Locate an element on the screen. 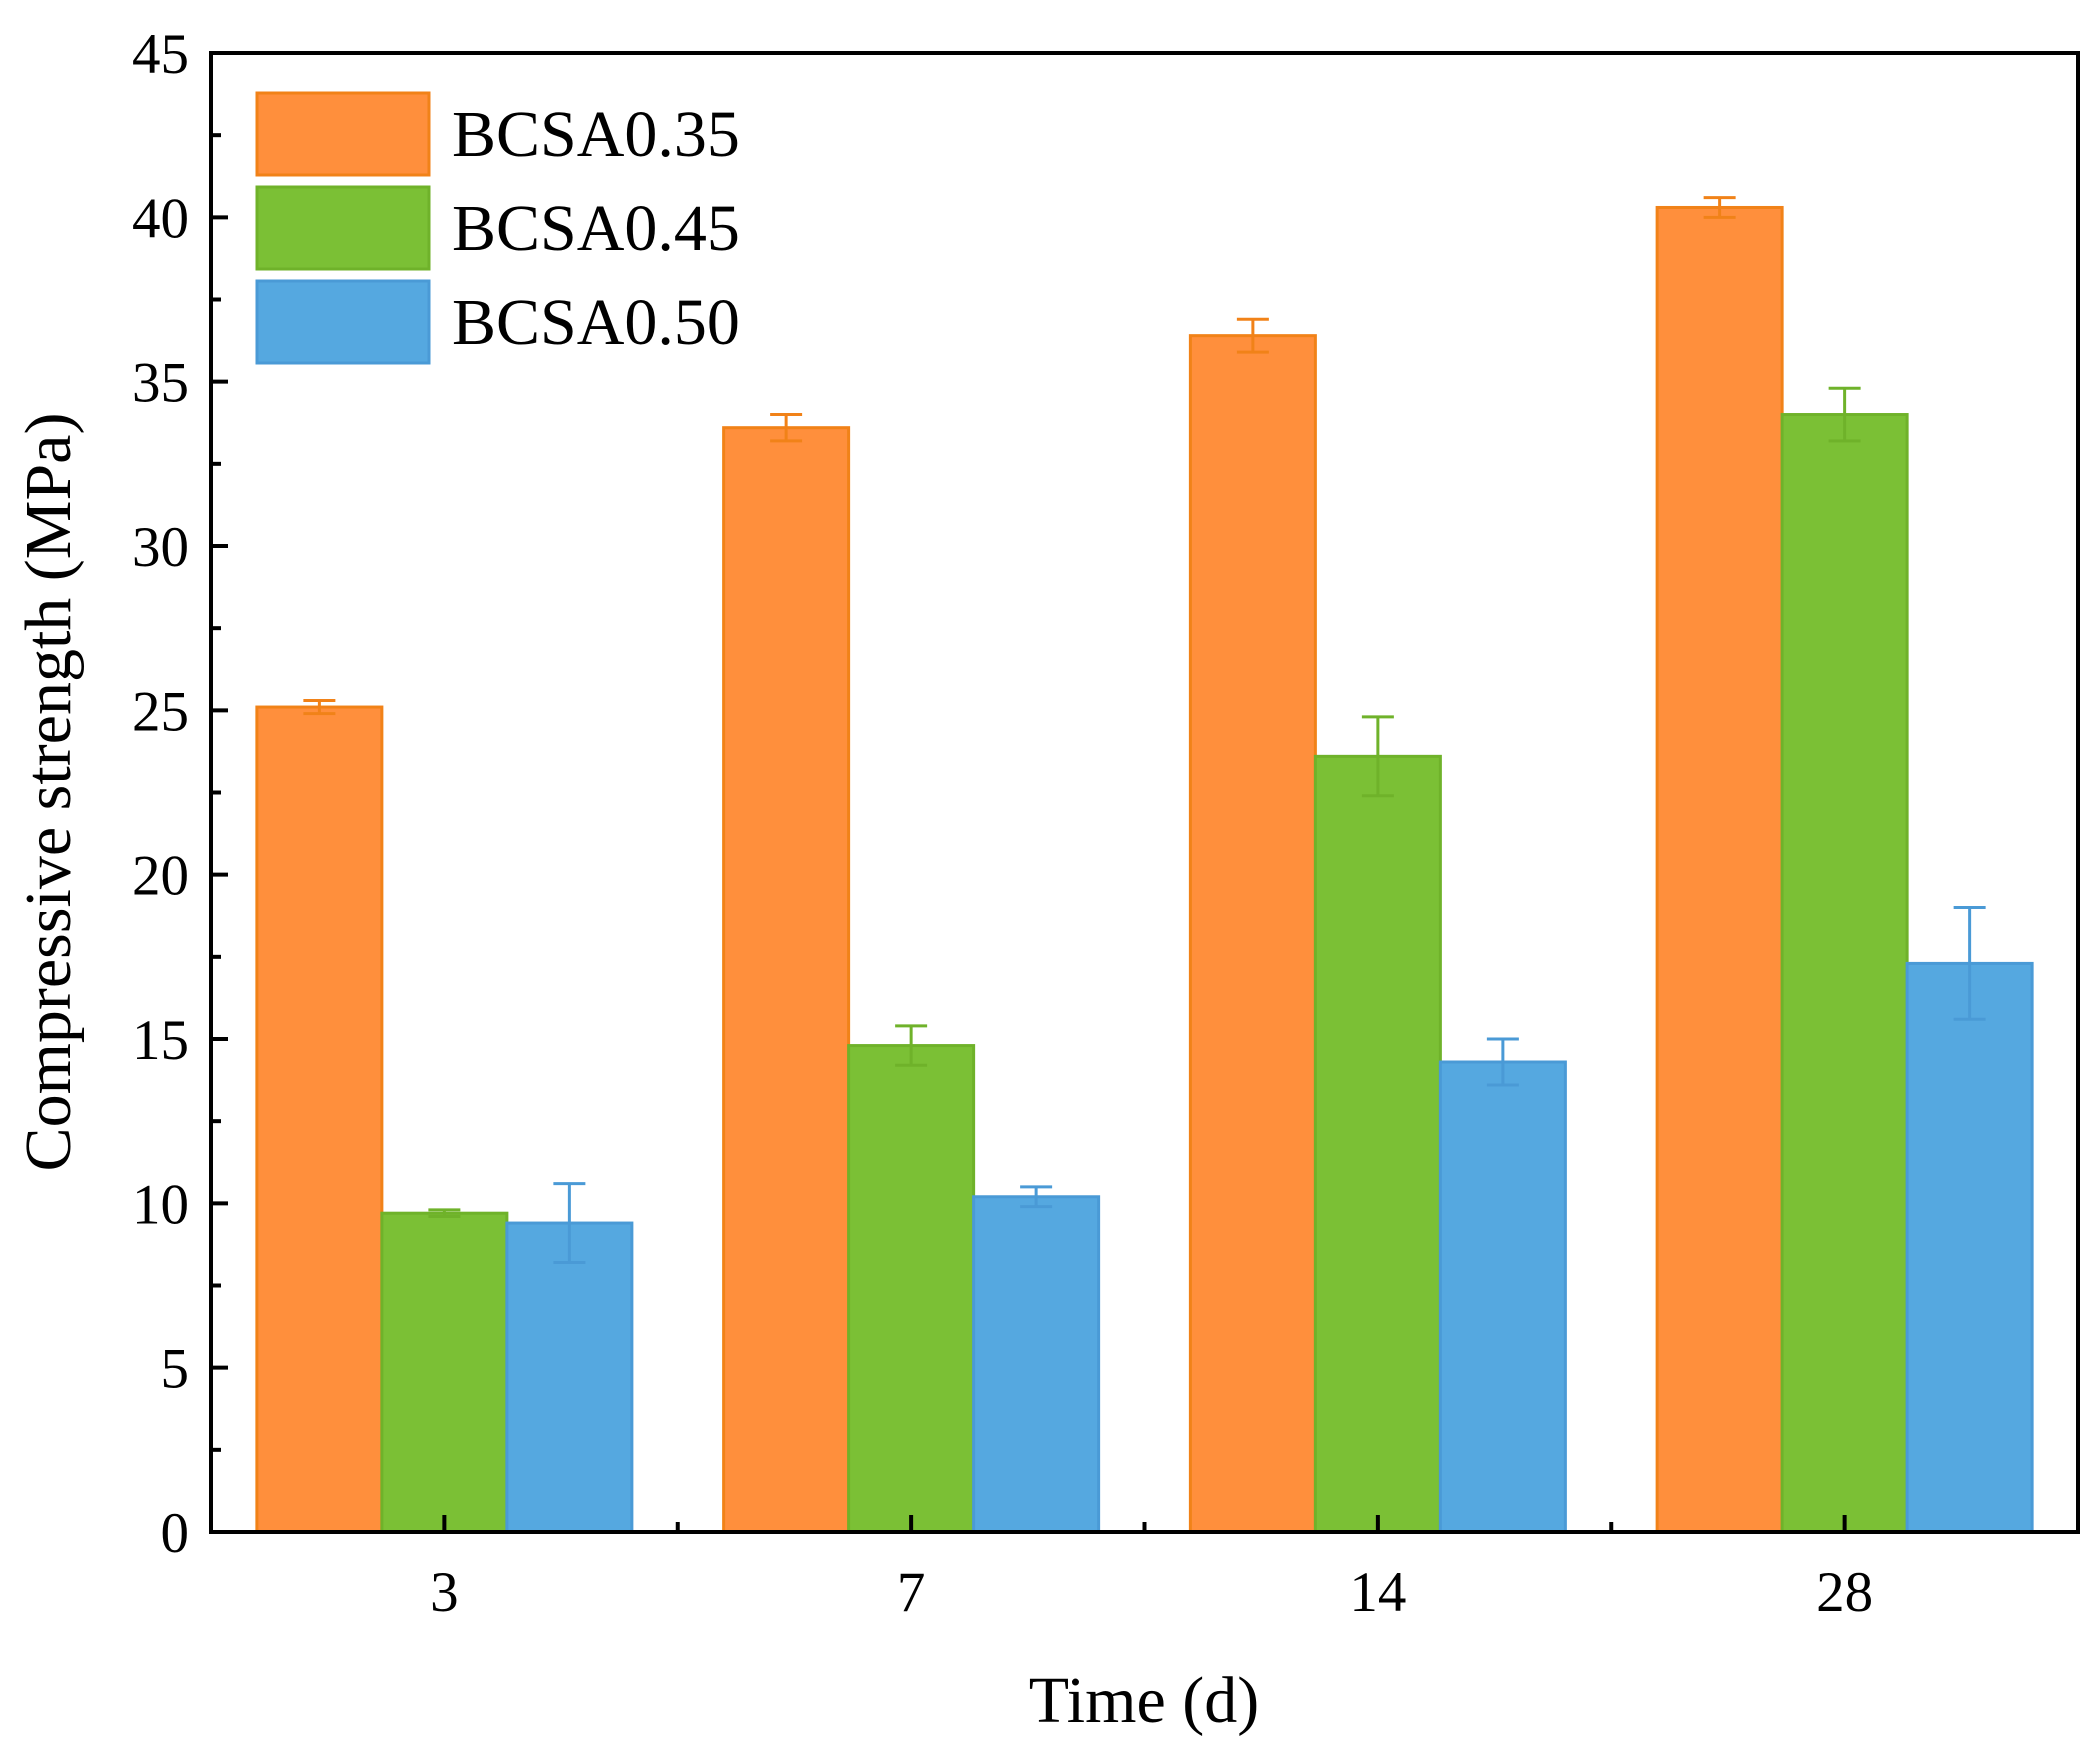  x-tick-label: 7 is located at coordinates (911, 1592).